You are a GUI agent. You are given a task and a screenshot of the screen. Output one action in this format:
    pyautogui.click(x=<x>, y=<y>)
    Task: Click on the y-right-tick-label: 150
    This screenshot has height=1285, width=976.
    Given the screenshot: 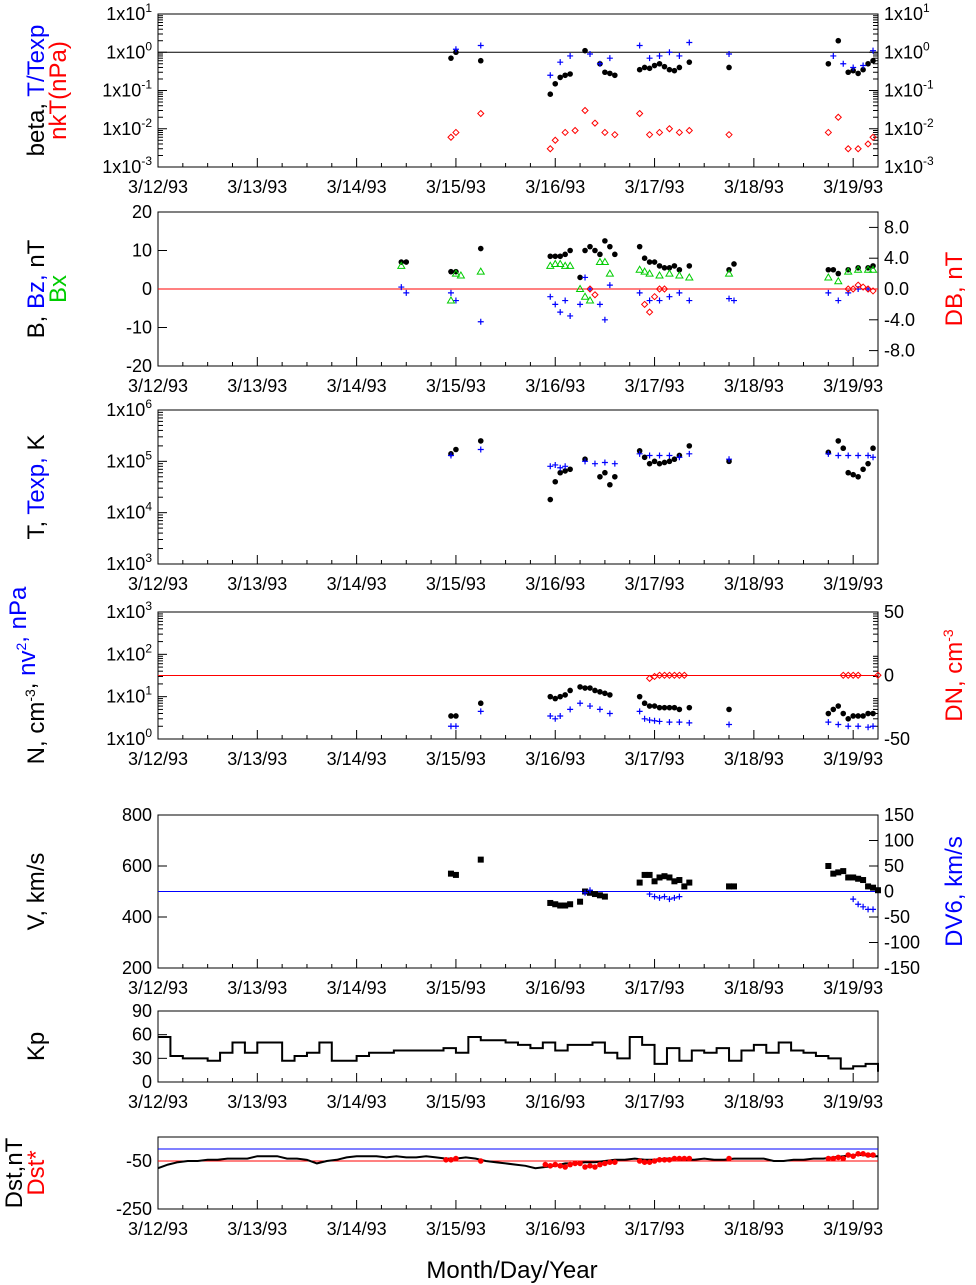 What is the action you would take?
    pyautogui.click(x=899, y=815)
    